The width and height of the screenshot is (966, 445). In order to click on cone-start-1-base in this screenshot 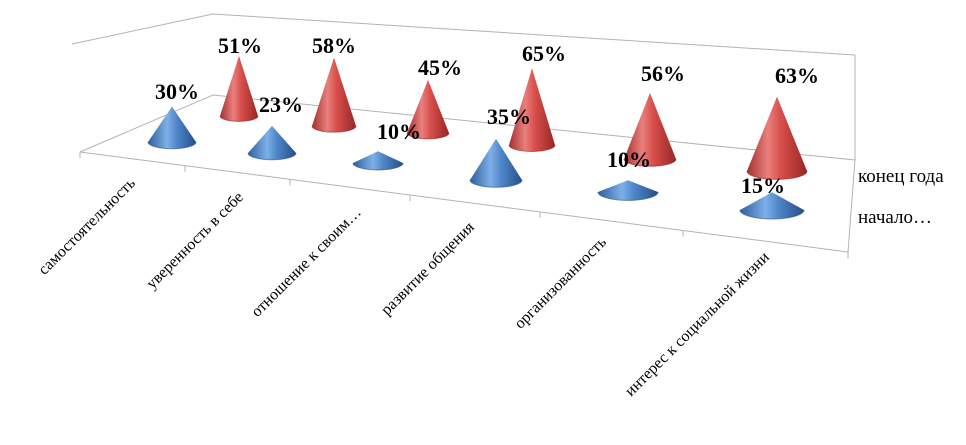, I will do `click(172, 145)`.